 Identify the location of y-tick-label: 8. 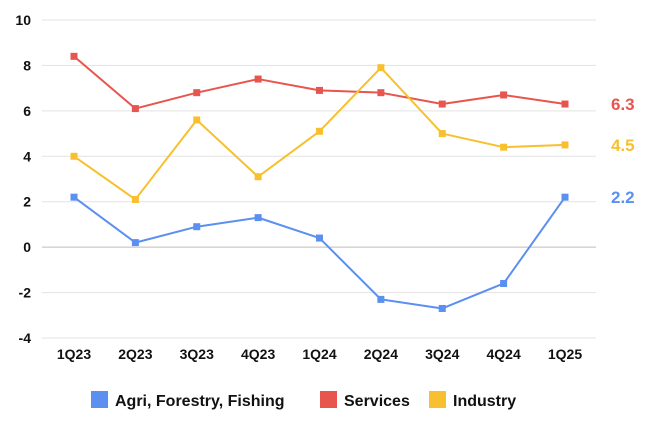
(27, 65).